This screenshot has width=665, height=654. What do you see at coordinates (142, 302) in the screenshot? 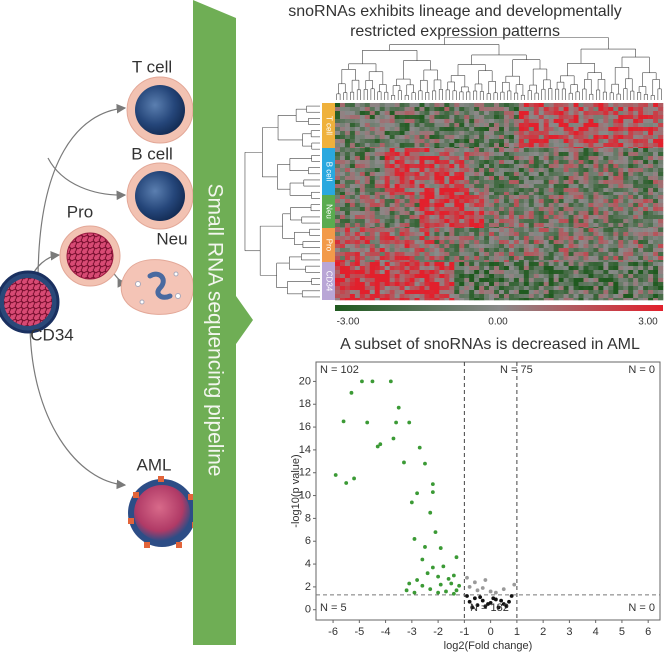
I see `granule` at bounding box center [142, 302].